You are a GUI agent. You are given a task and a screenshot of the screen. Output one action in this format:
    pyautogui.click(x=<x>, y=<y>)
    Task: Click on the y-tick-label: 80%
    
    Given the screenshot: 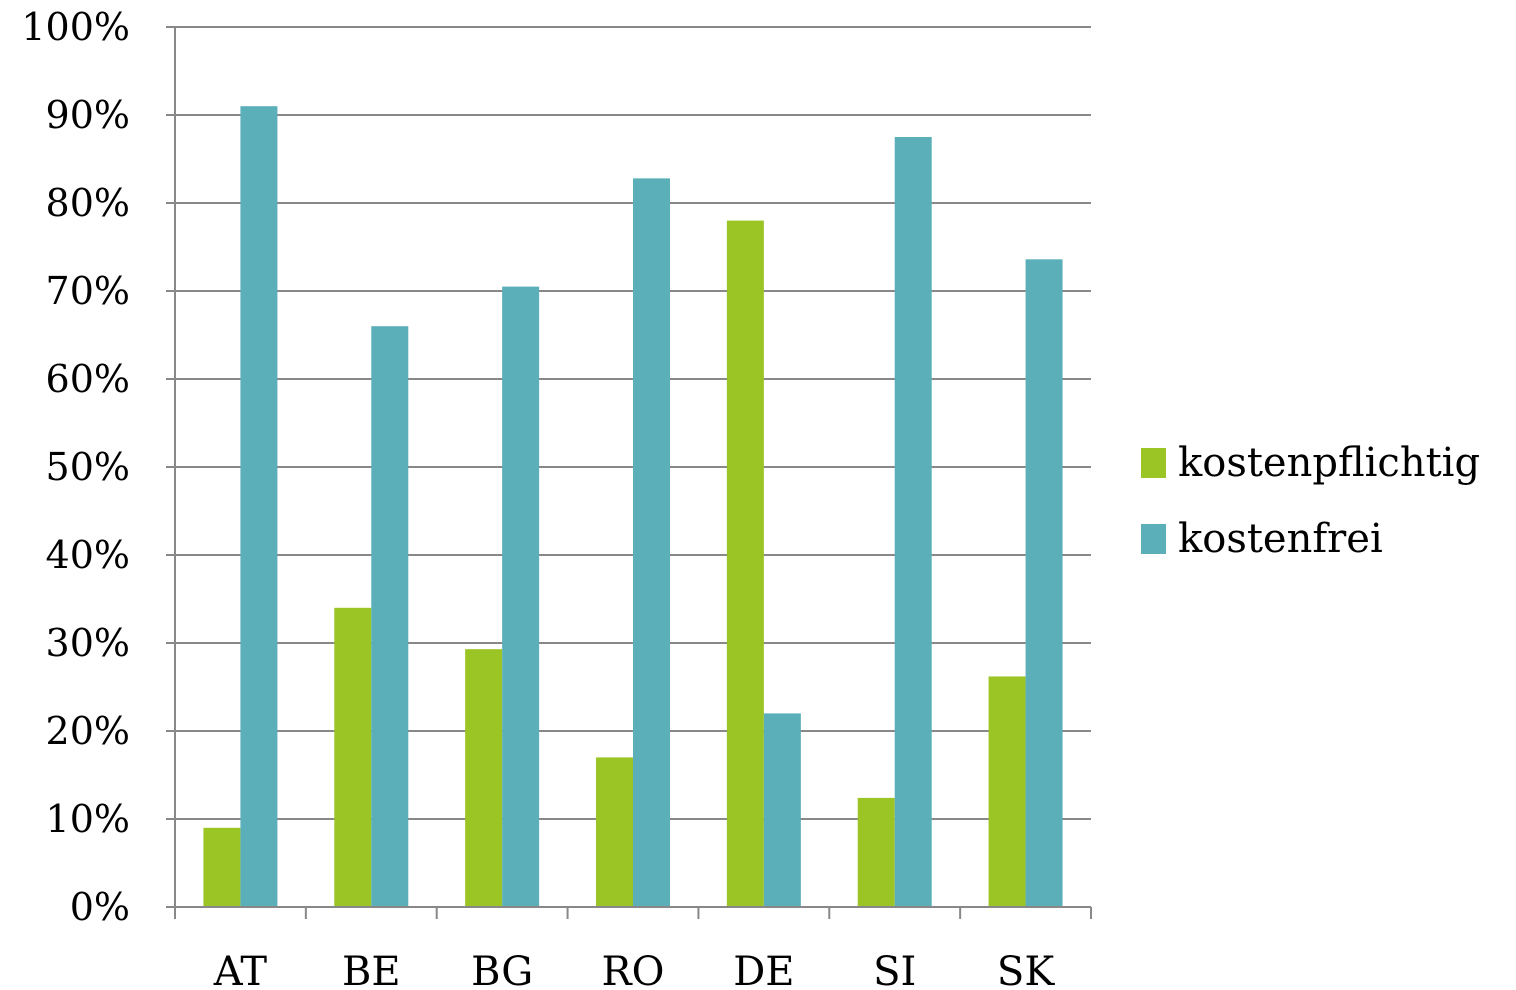 What is the action you would take?
    pyautogui.click(x=88, y=203)
    